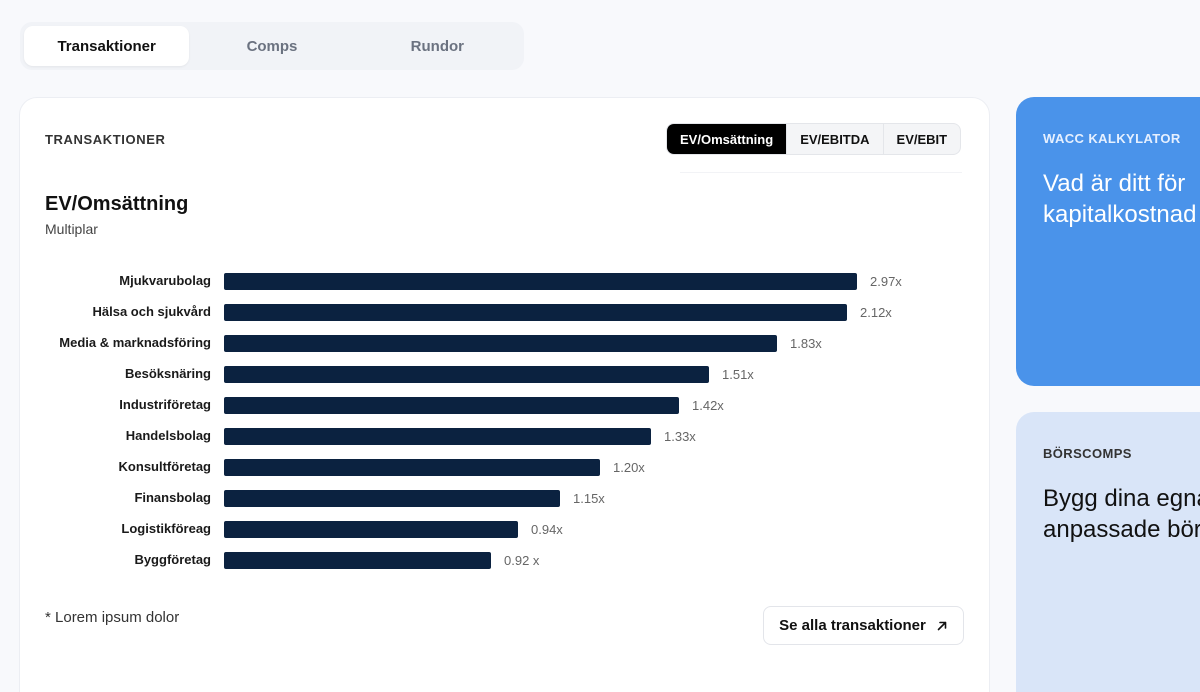 Image resolution: width=1200 pixels, height=692 pixels. I want to click on metric-ev-ebitda-button: EV/EBITDA, so click(834, 139).